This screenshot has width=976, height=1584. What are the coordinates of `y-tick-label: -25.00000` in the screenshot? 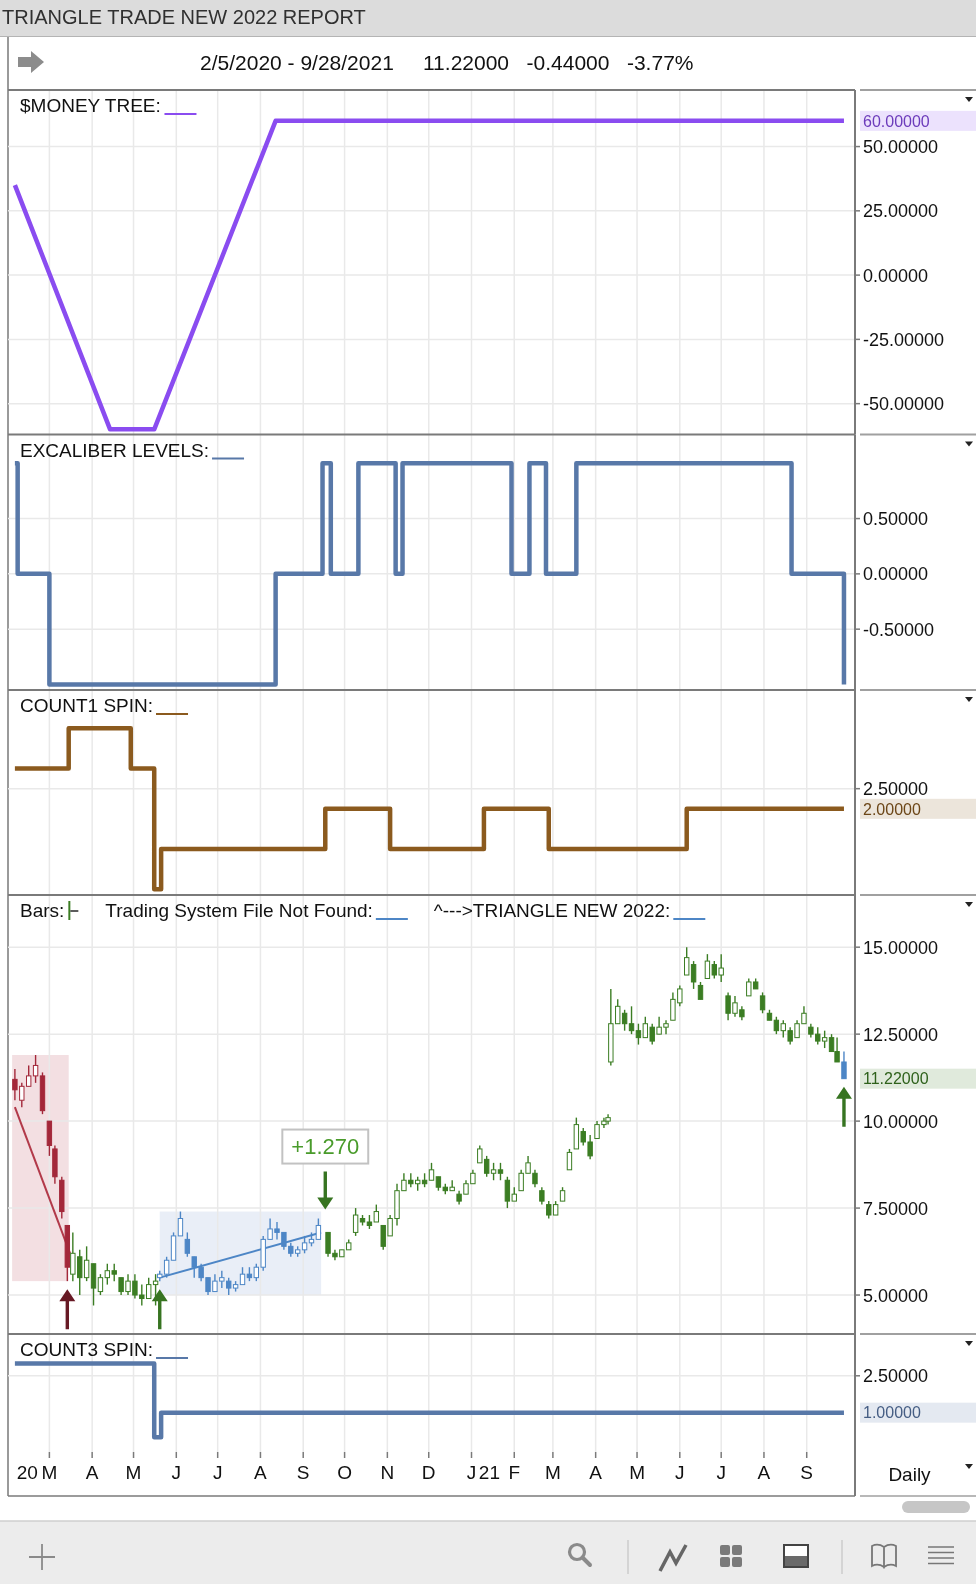 It's located at (904, 339).